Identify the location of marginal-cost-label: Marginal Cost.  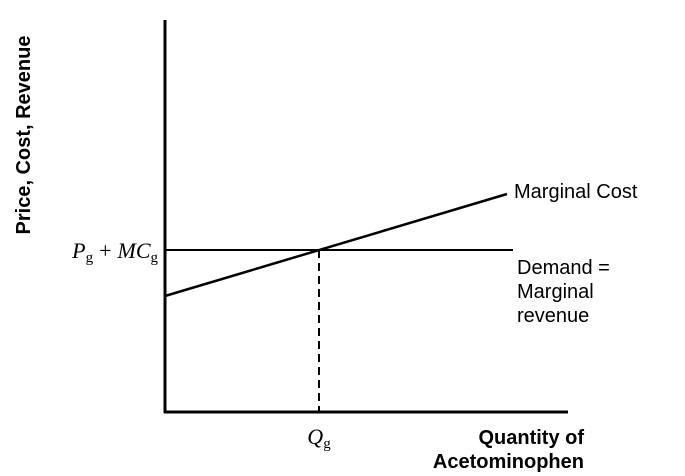
(576, 192).